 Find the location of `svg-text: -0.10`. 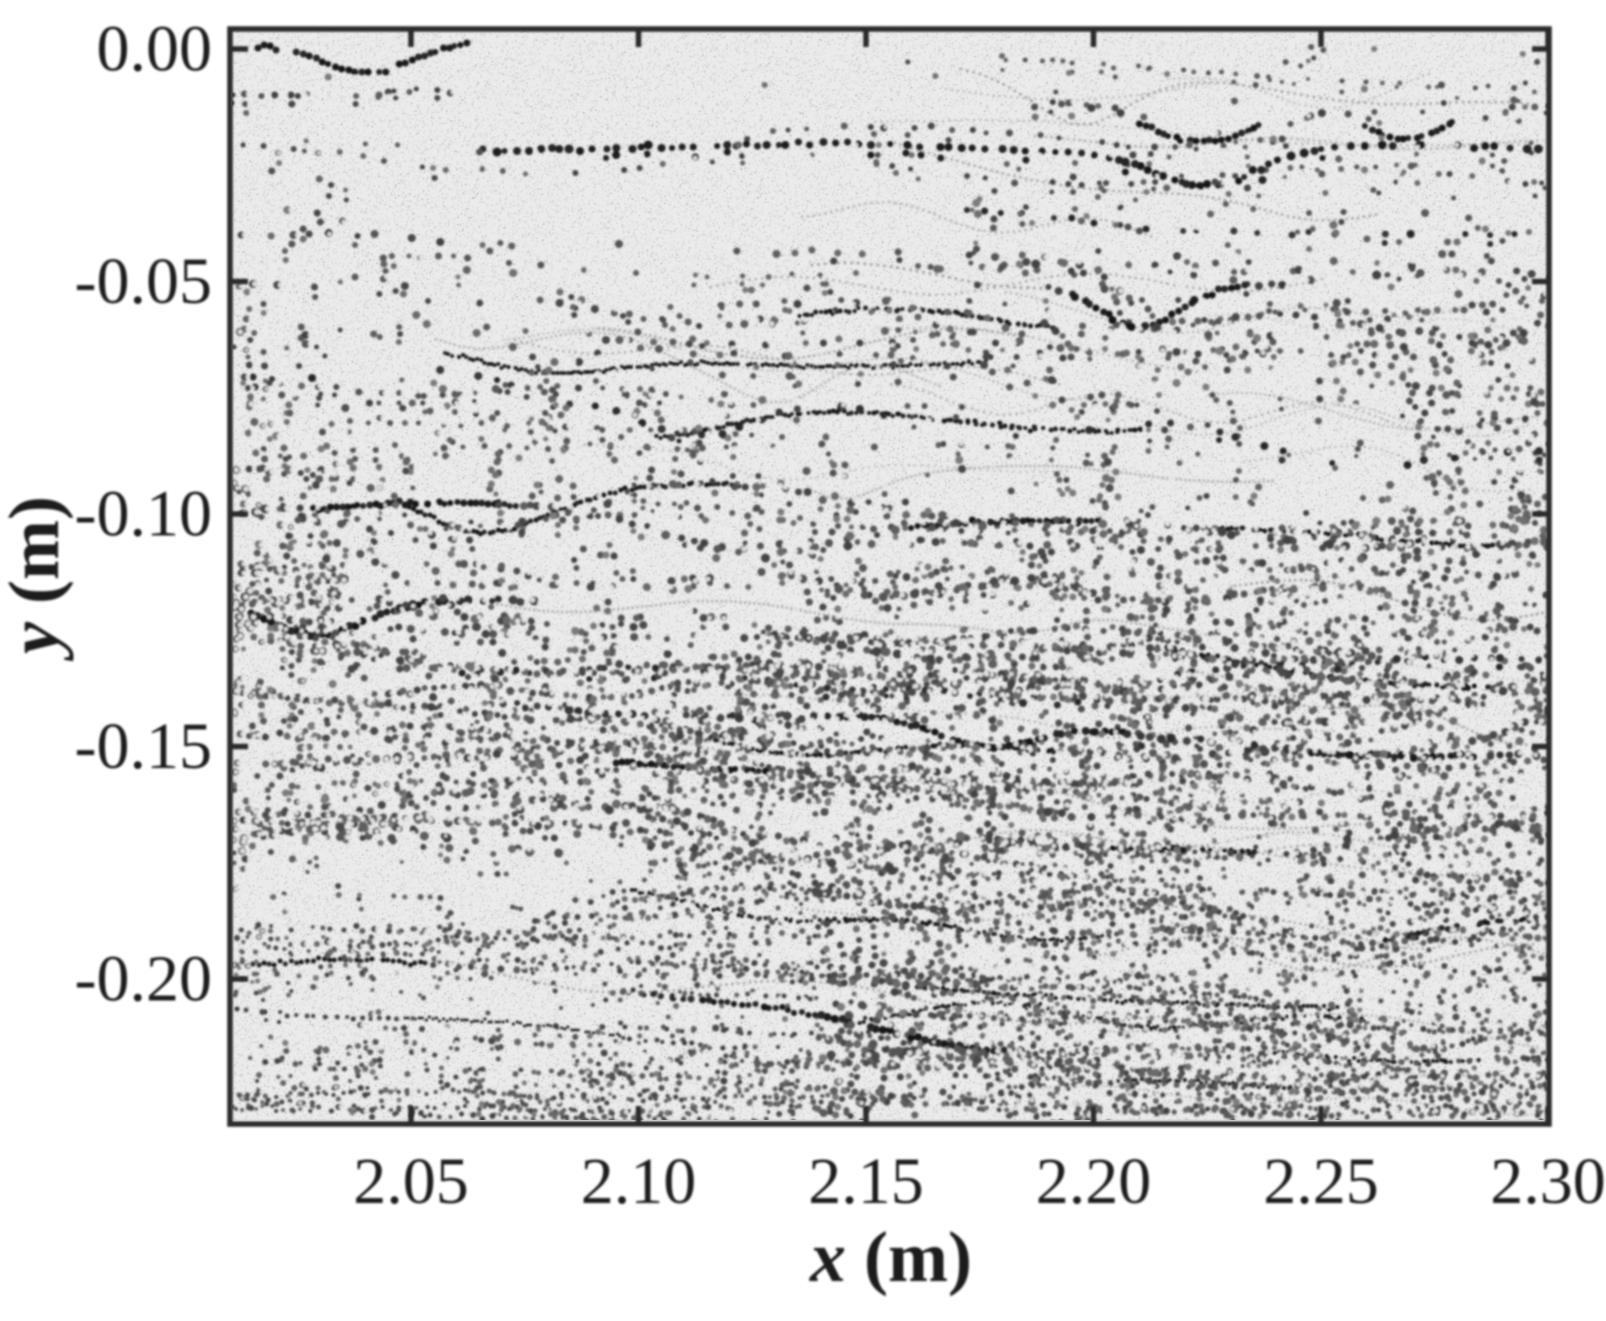

svg-text: -0.10 is located at coordinates (143, 514).